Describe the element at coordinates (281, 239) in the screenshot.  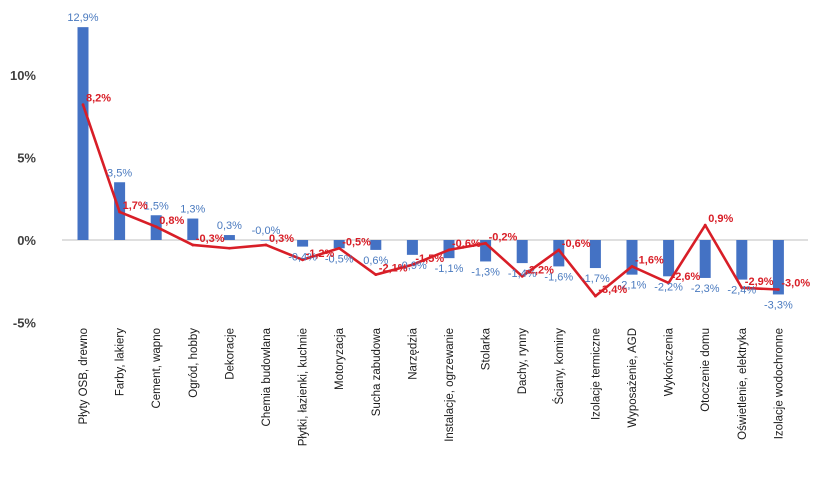
I see `line-data-label: 0,3%` at that location.